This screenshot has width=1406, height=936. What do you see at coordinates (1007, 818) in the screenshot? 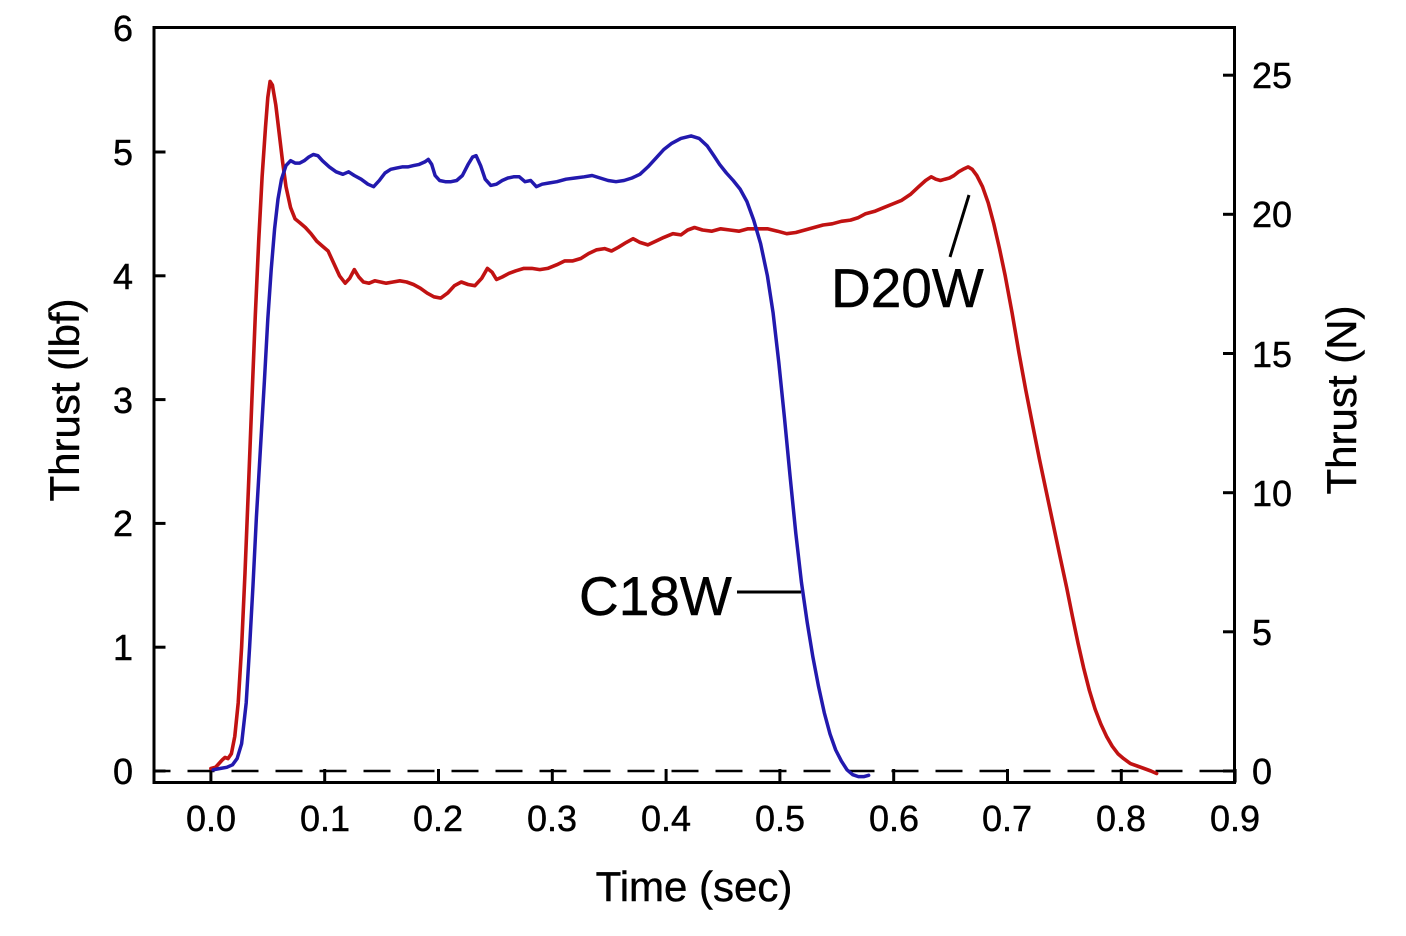
I see `svg-text: 0.7` at bounding box center [1007, 818].